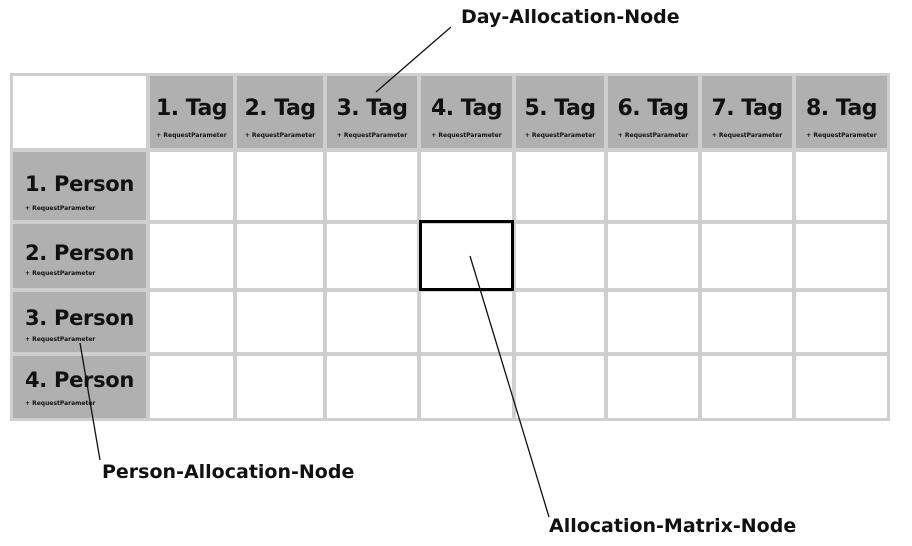 The width and height of the screenshot is (912, 546). I want to click on day-header-title: 4. Tag, so click(466, 108).